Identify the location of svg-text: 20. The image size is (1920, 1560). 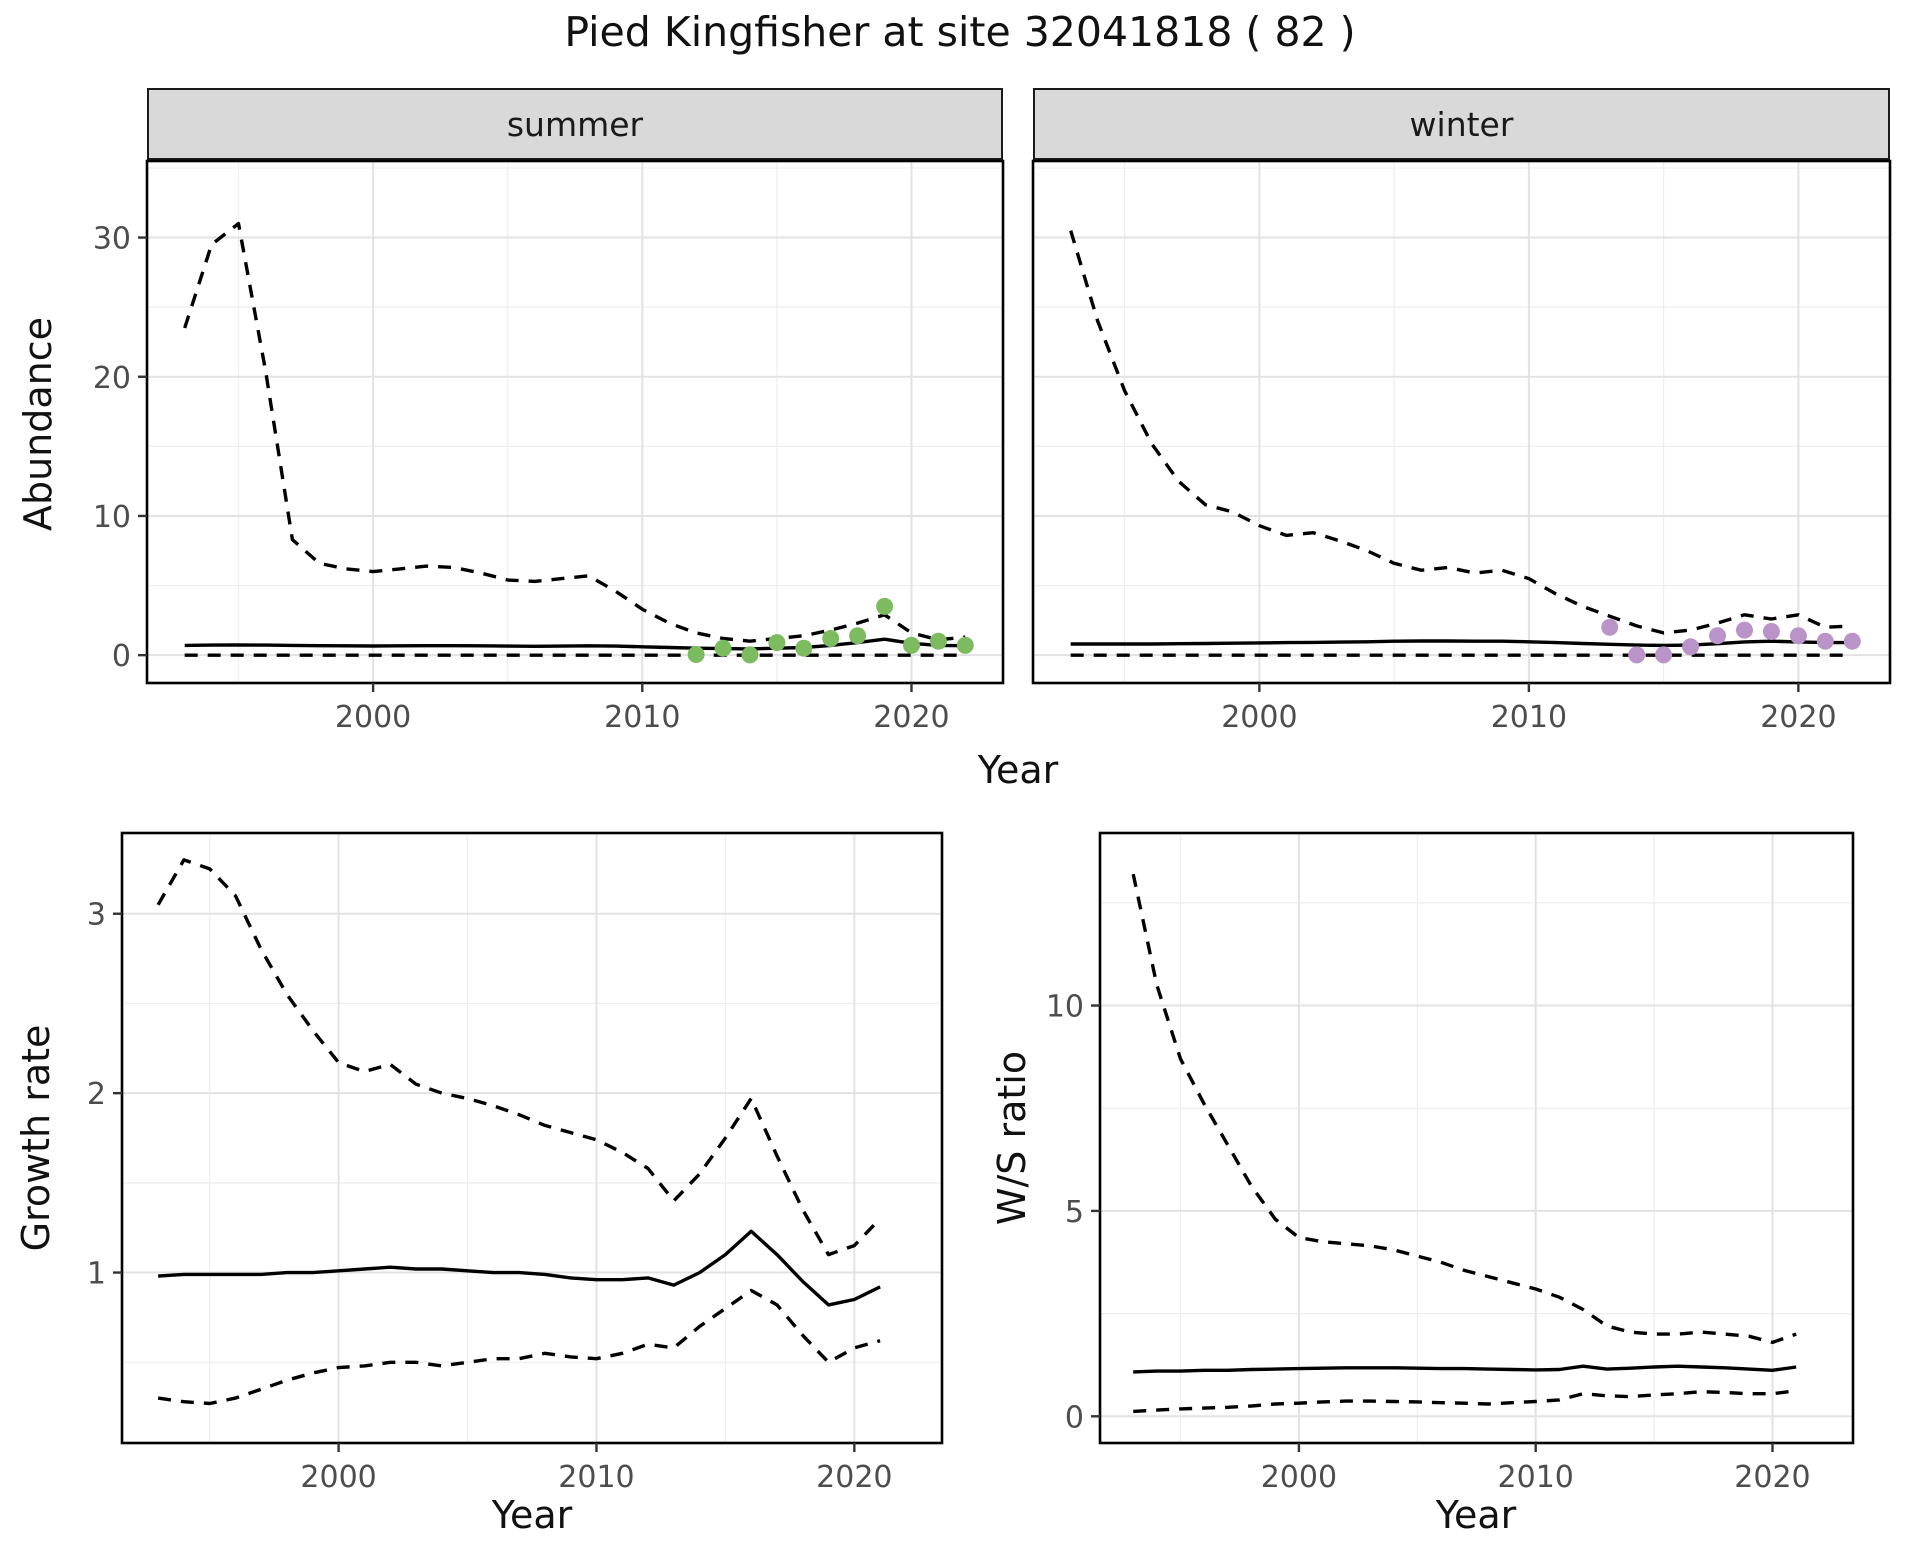
(112, 378).